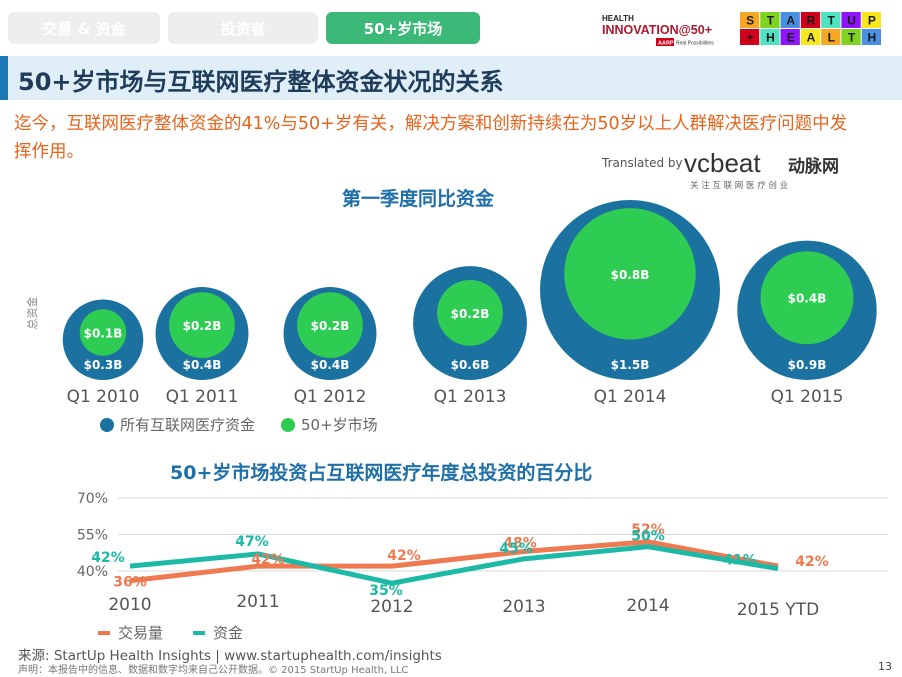 The image size is (902, 677). I want to click on x-tick-label: 2014, so click(647, 606).